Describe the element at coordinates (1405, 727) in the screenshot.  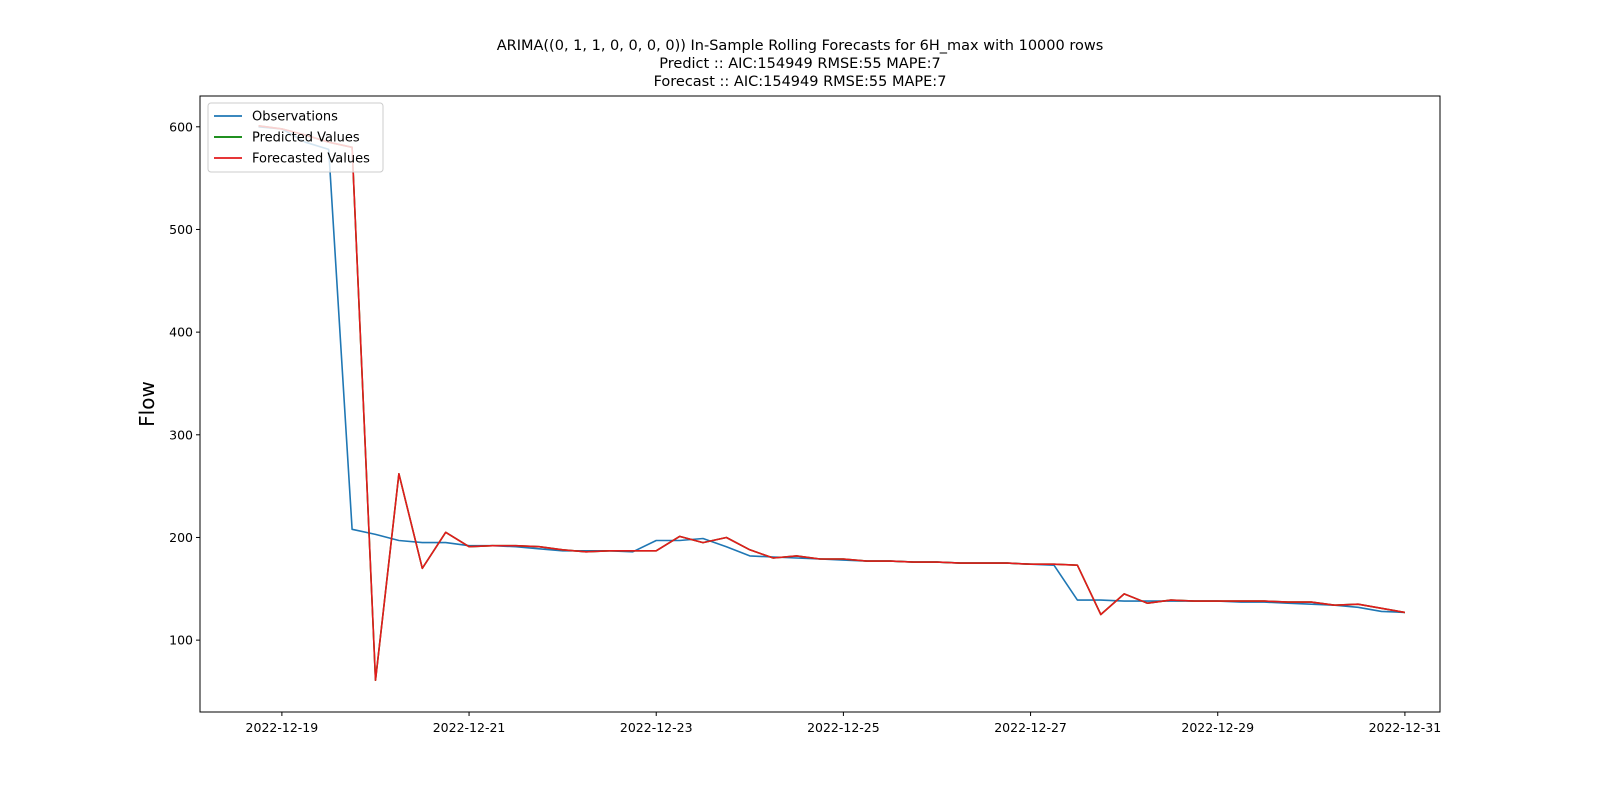
I see `x-tick-label: 2022-12-31` at that location.